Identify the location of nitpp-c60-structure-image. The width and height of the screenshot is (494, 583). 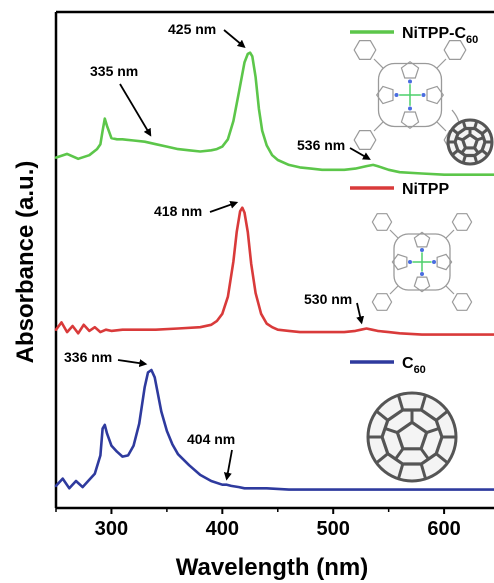
(410, 95).